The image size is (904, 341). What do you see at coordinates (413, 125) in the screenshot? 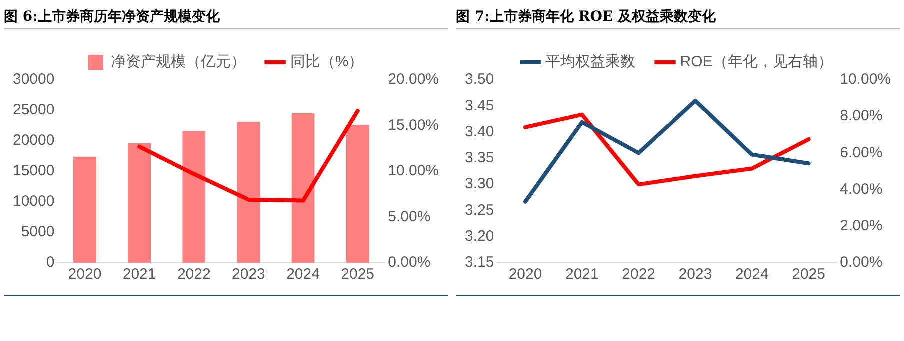
I see `y2-tick-label: 15.00%` at bounding box center [413, 125].